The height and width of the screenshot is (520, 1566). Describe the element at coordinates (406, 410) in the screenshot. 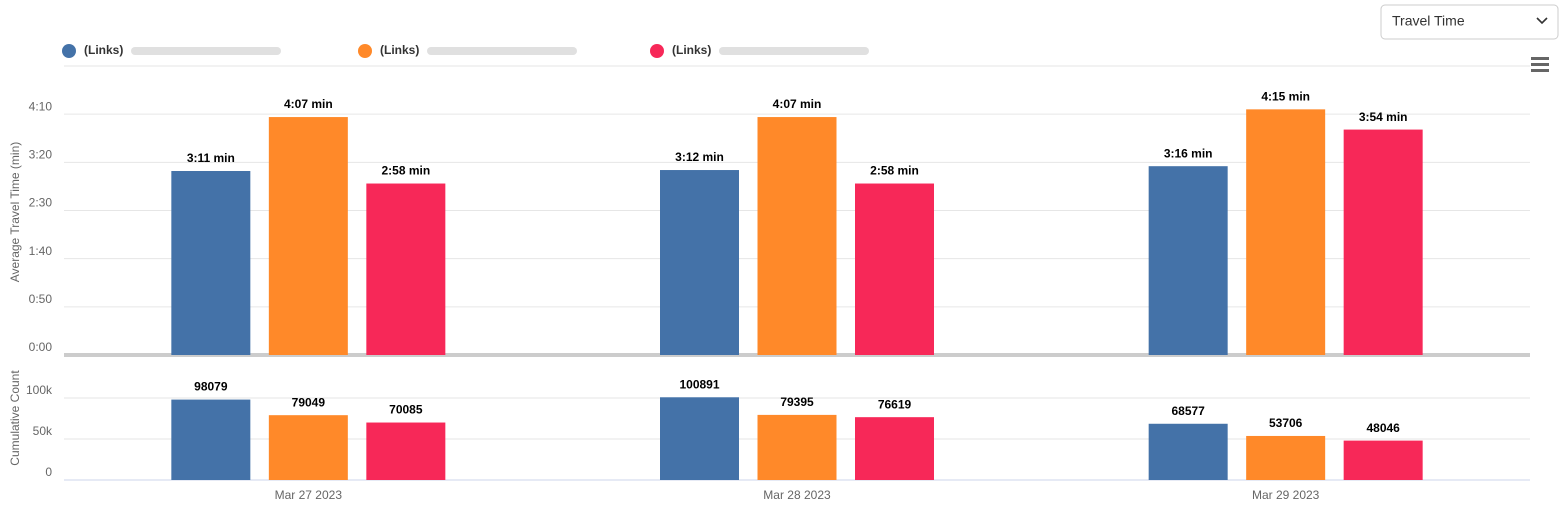

I see `value-label: 70085` at that location.